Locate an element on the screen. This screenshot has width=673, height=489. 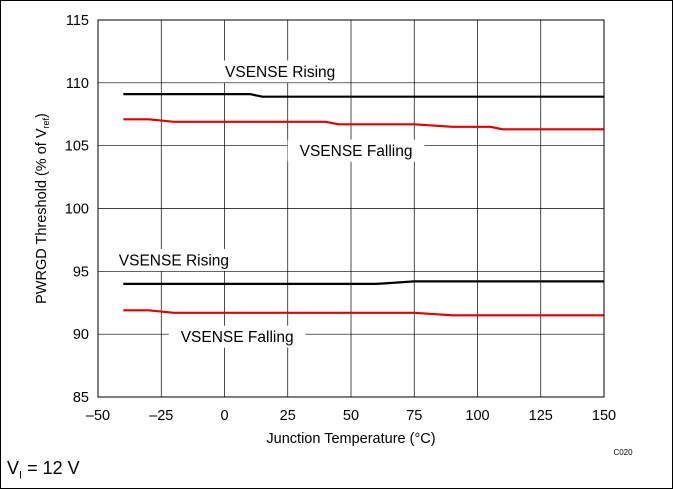
x-axis-title: Junction Temperature (°C) is located at coordinates (350, 439).